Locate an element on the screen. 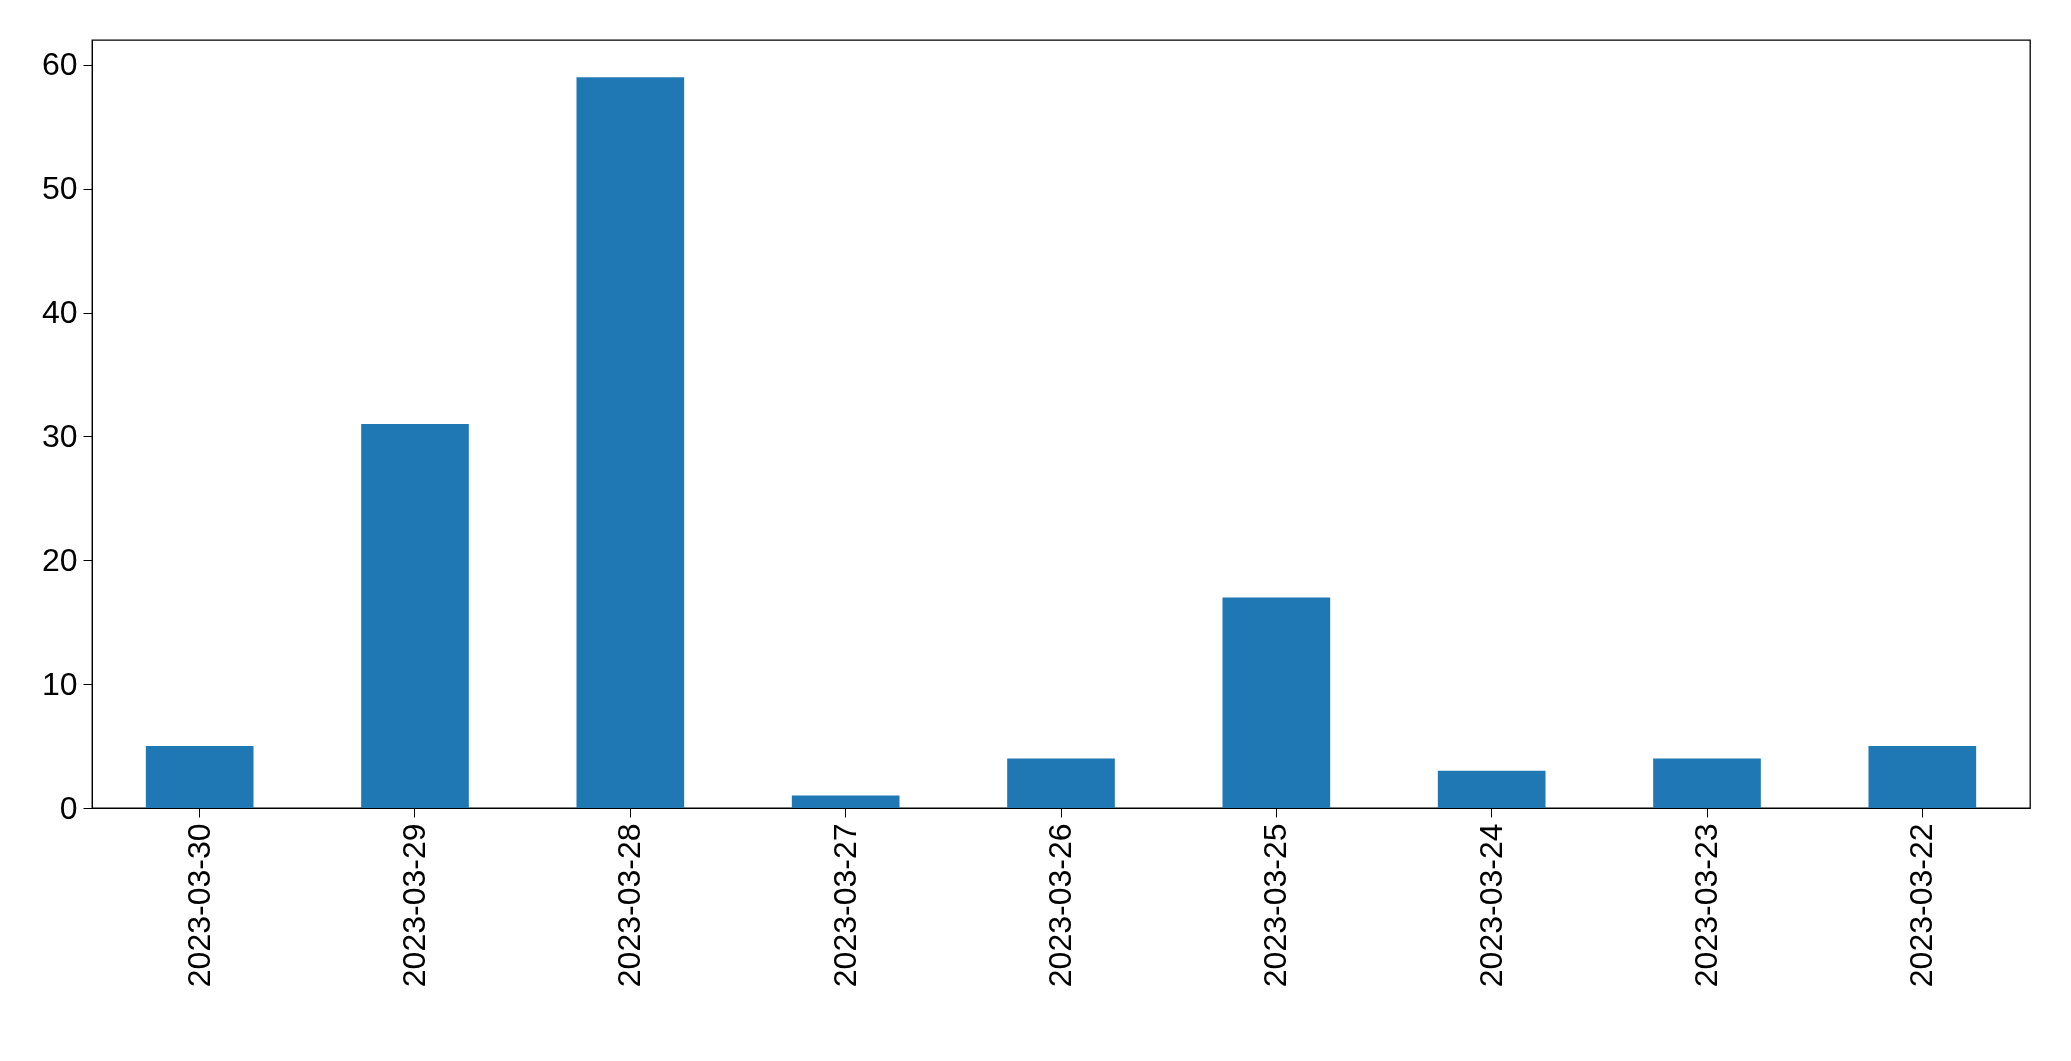 The width and height of the screenshot is (2071, 1061). x-tick-label: 2023-03-26 is located at coordinates (1060, 905).